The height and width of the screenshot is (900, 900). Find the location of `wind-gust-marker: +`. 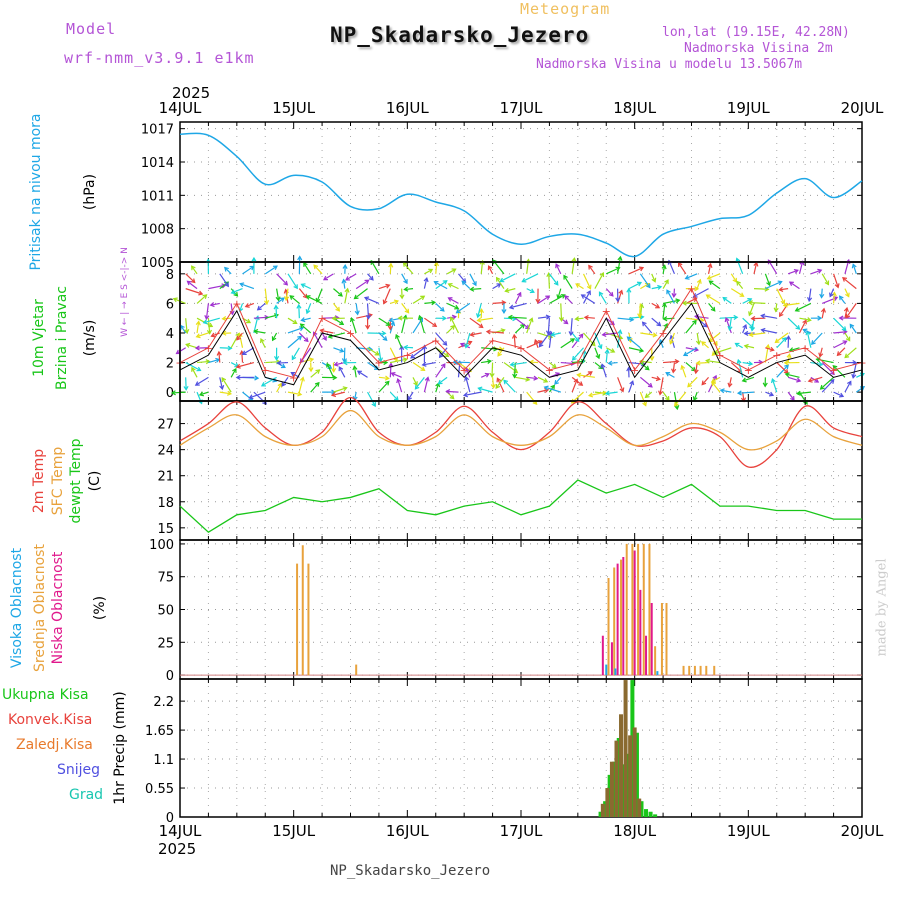

wind-gust-marker: + is located at coordinates (464, 370).